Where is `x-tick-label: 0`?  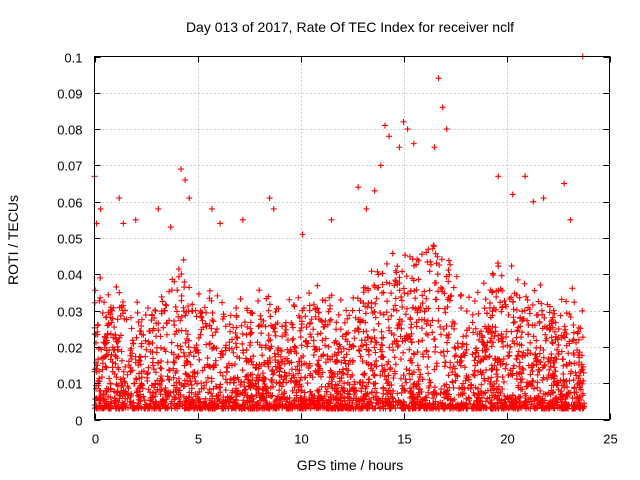
x-tick-label: 0 is located at coordinates (95, 439).